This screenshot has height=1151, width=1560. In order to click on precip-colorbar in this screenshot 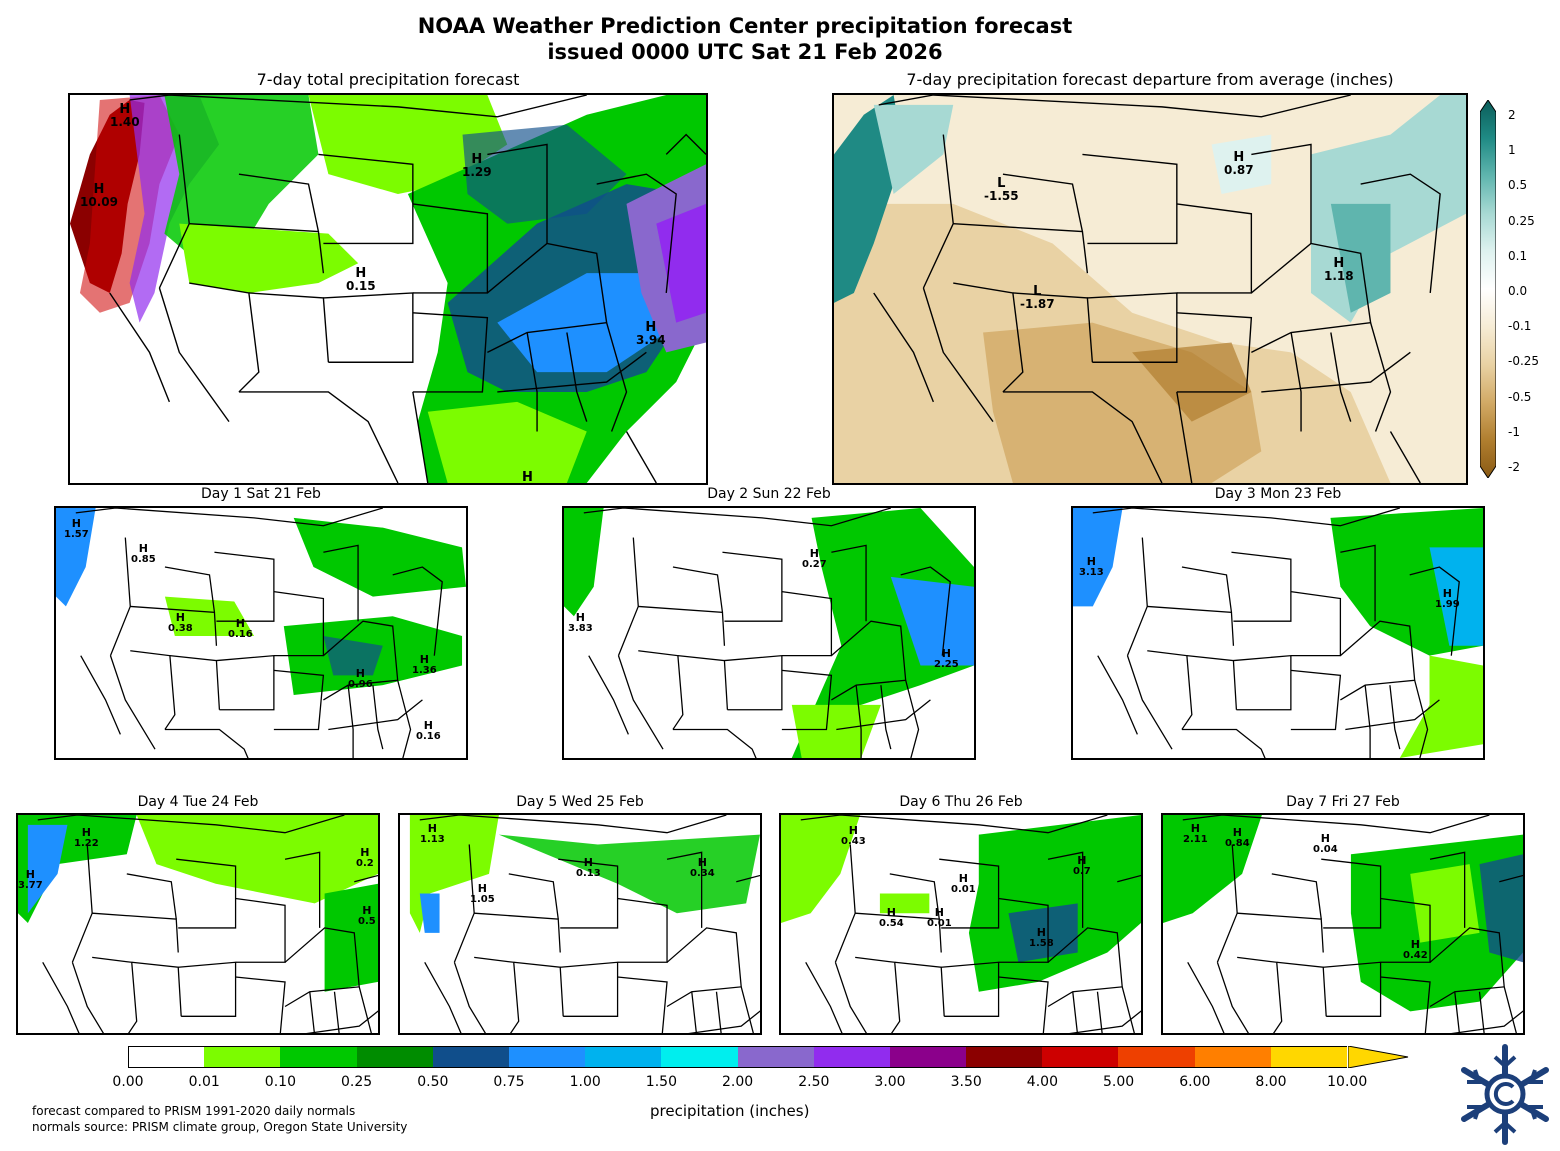, I will do `click(737, 1057)`.